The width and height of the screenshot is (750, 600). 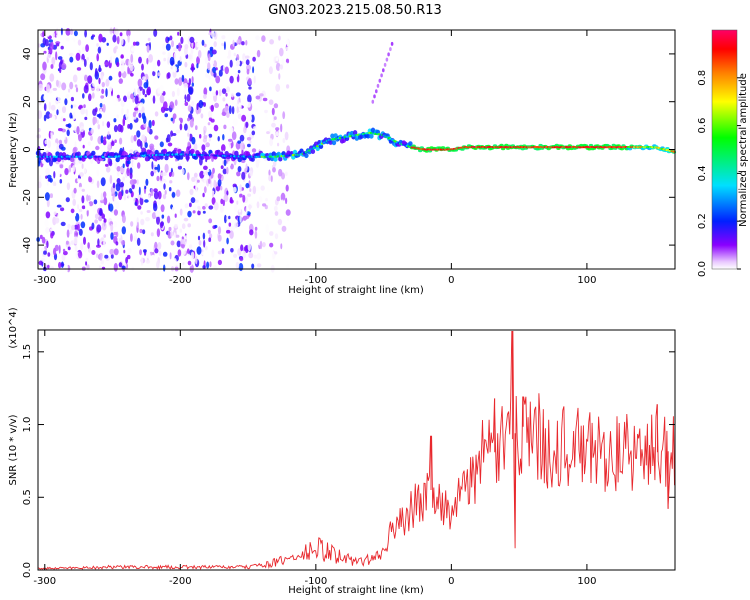 I want to click on spectrogram-x-tick-label: 100, so click(x=586, y=280).